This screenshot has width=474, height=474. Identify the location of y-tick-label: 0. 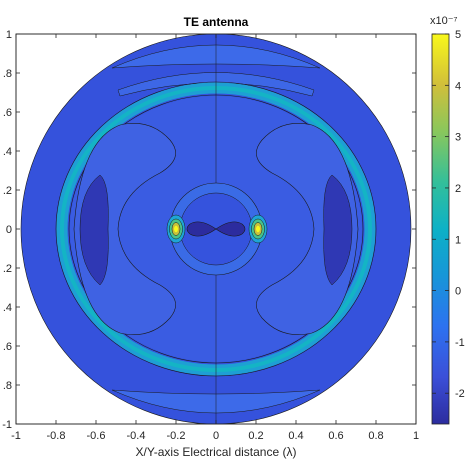
(9, 230).